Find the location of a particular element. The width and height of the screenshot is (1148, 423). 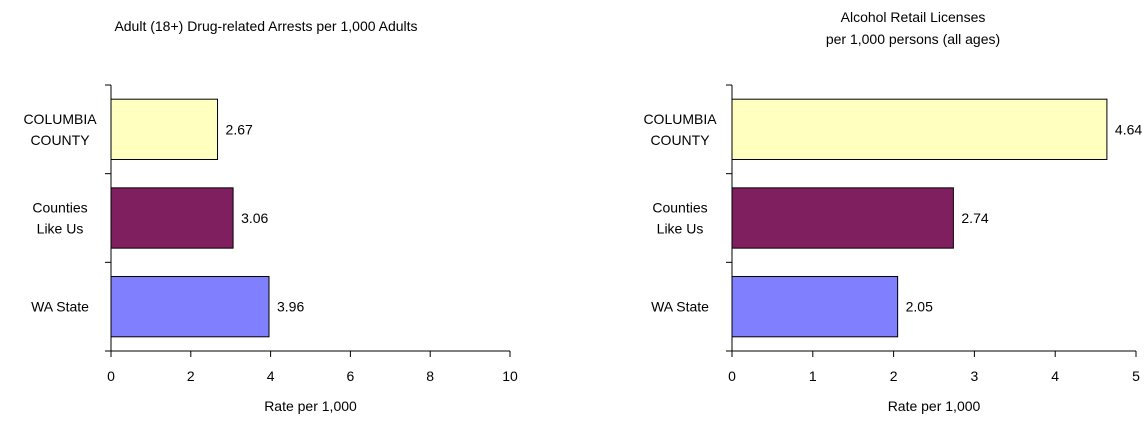

data-label: 4.64 is located at coordinates (1128, 129).